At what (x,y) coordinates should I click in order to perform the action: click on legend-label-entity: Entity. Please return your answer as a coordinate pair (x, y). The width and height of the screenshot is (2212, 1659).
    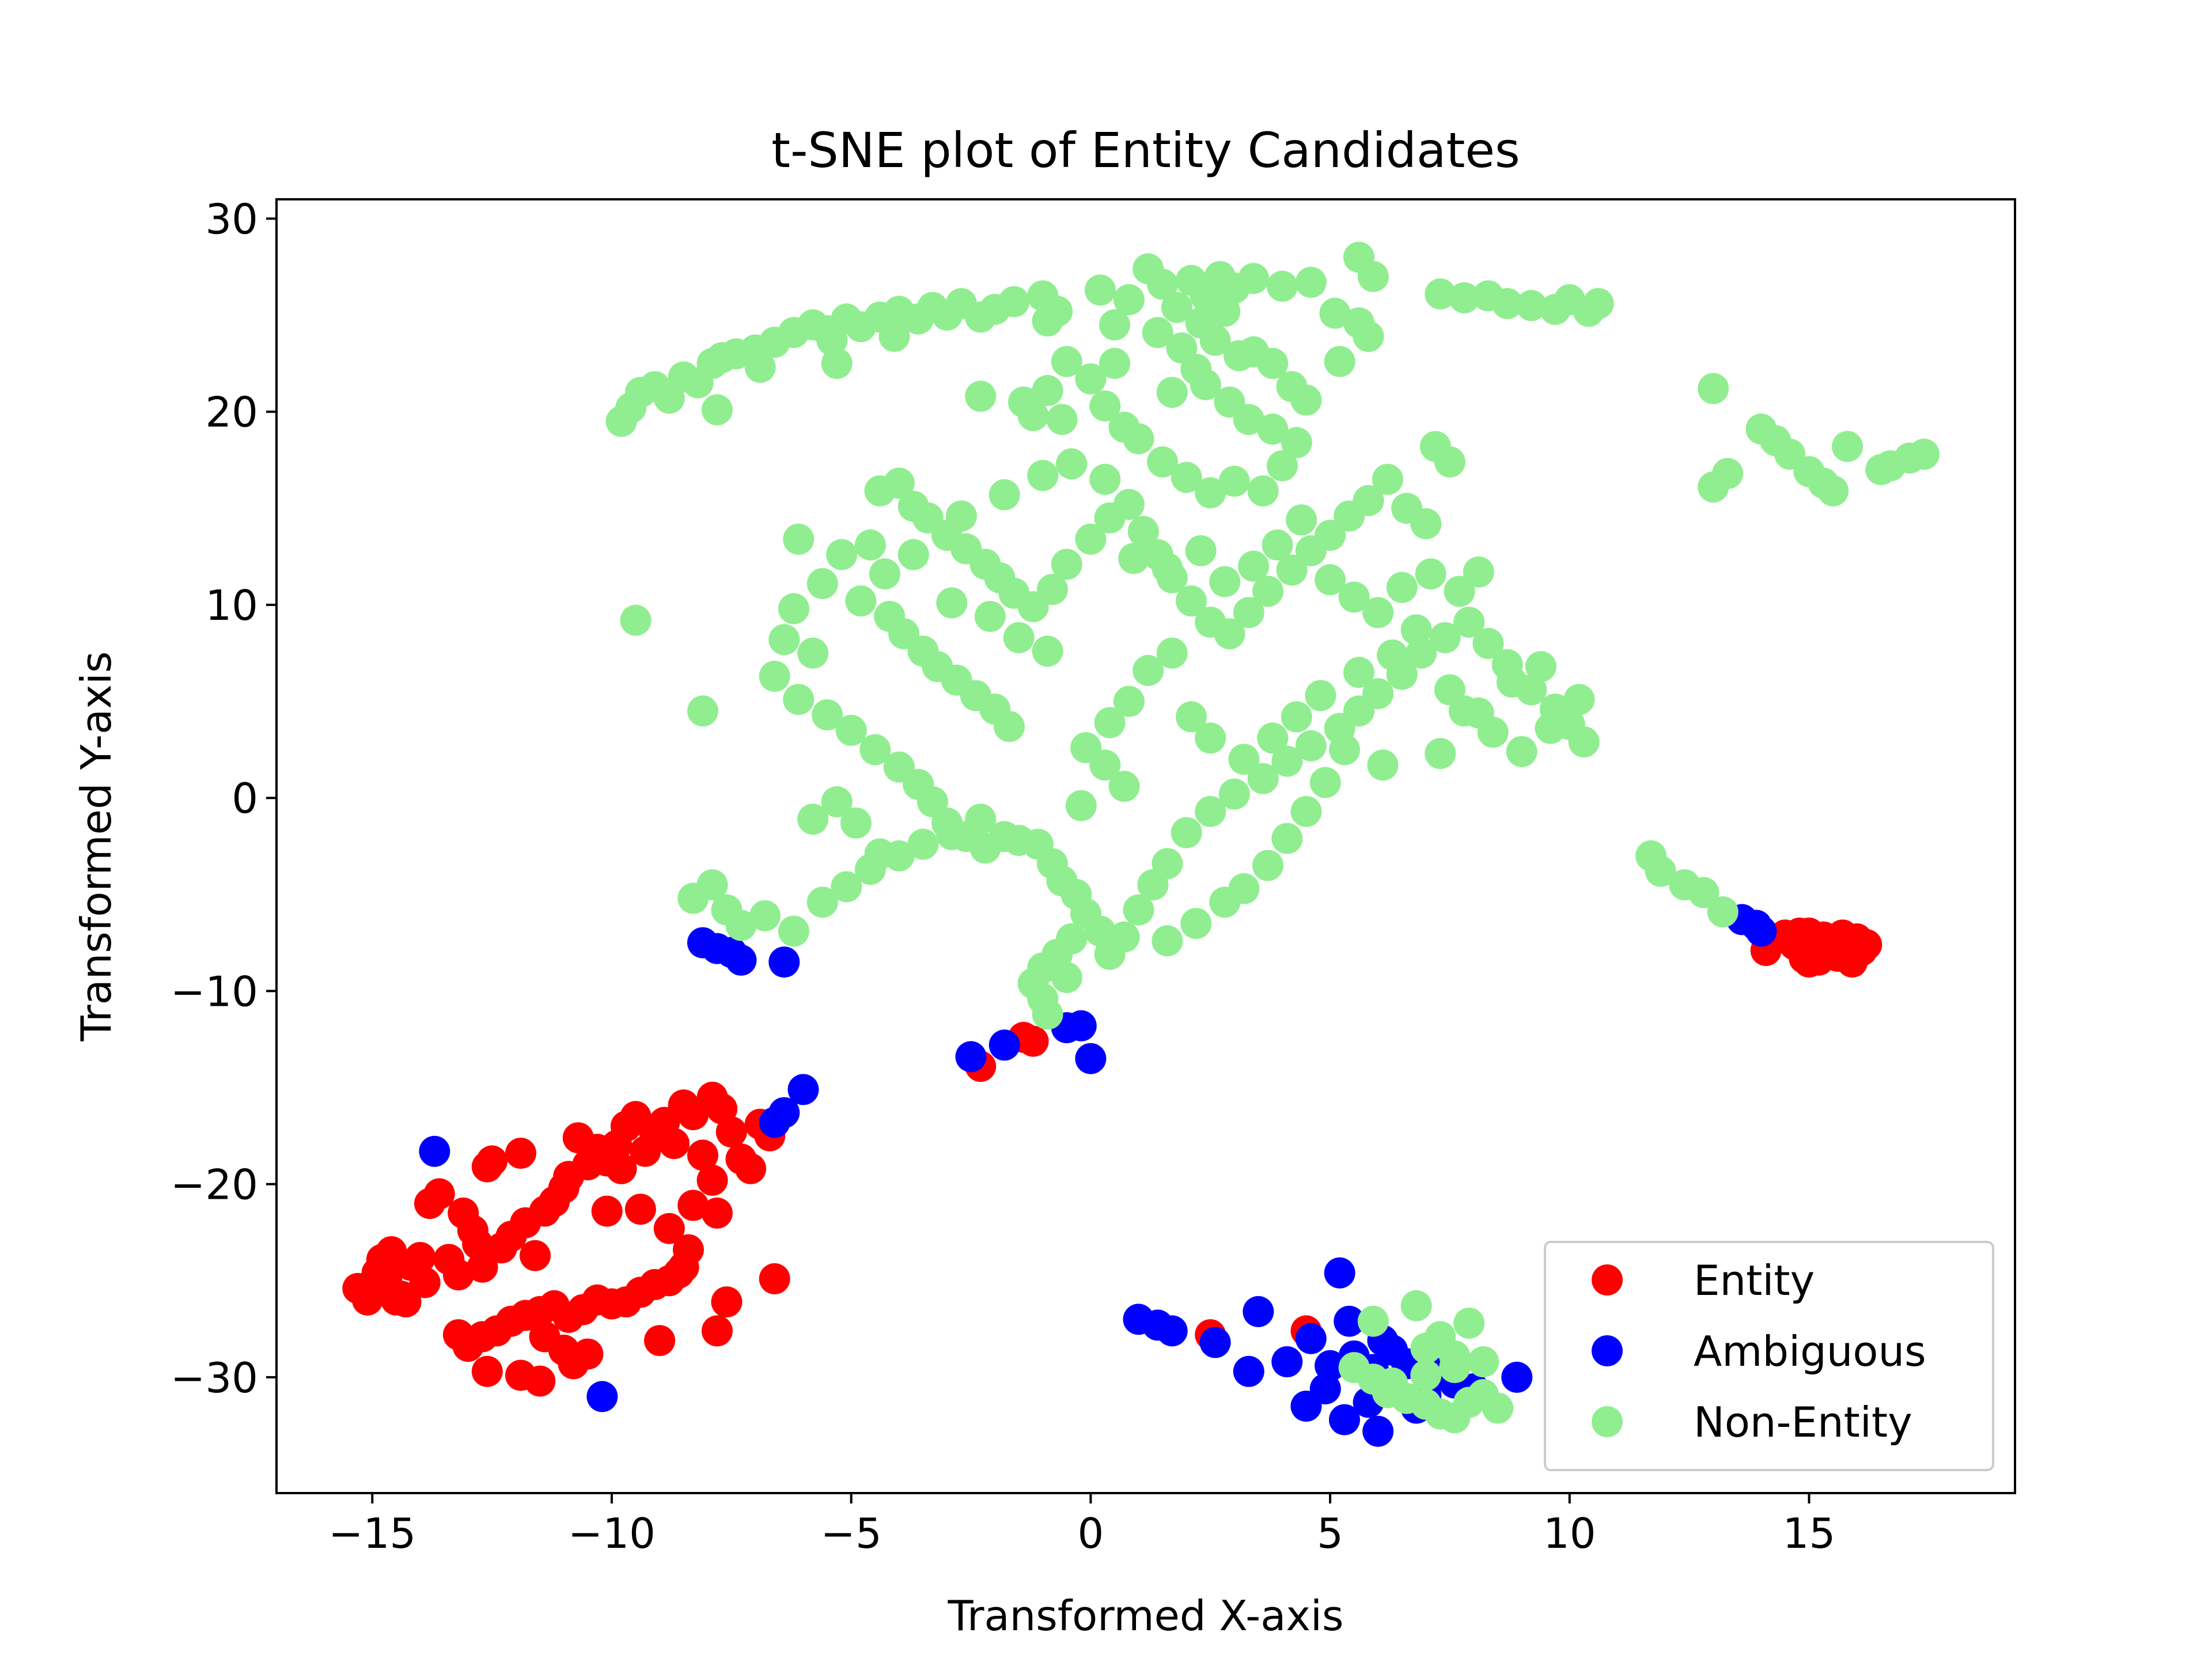
    Looking at the image, I should click on (1754, 1280).